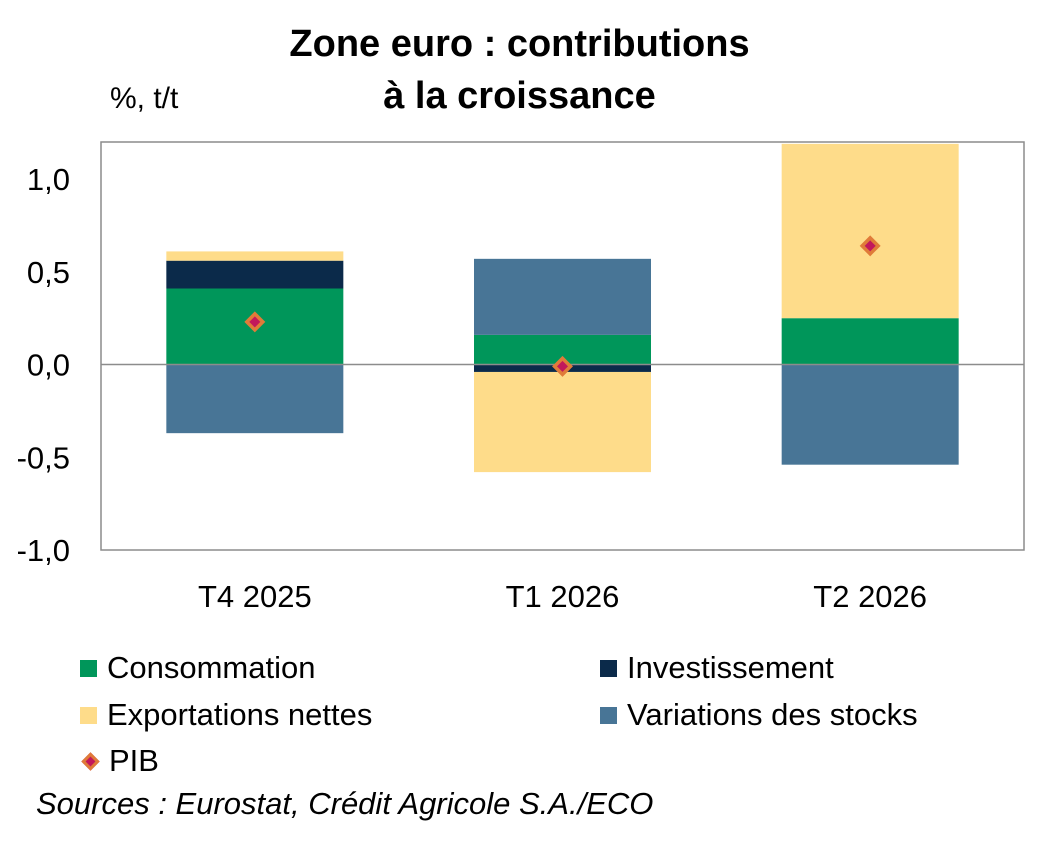  I want to click on y-tick-label-1: 0,5, so click(48, 272).